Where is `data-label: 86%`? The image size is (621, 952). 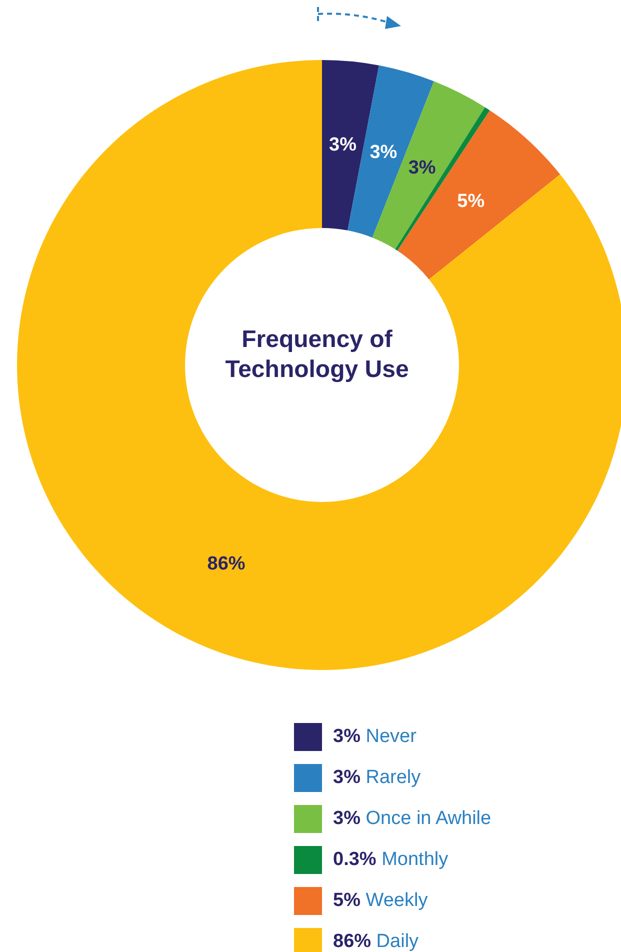 data-label: 86% is located at coordinates (226, 564).